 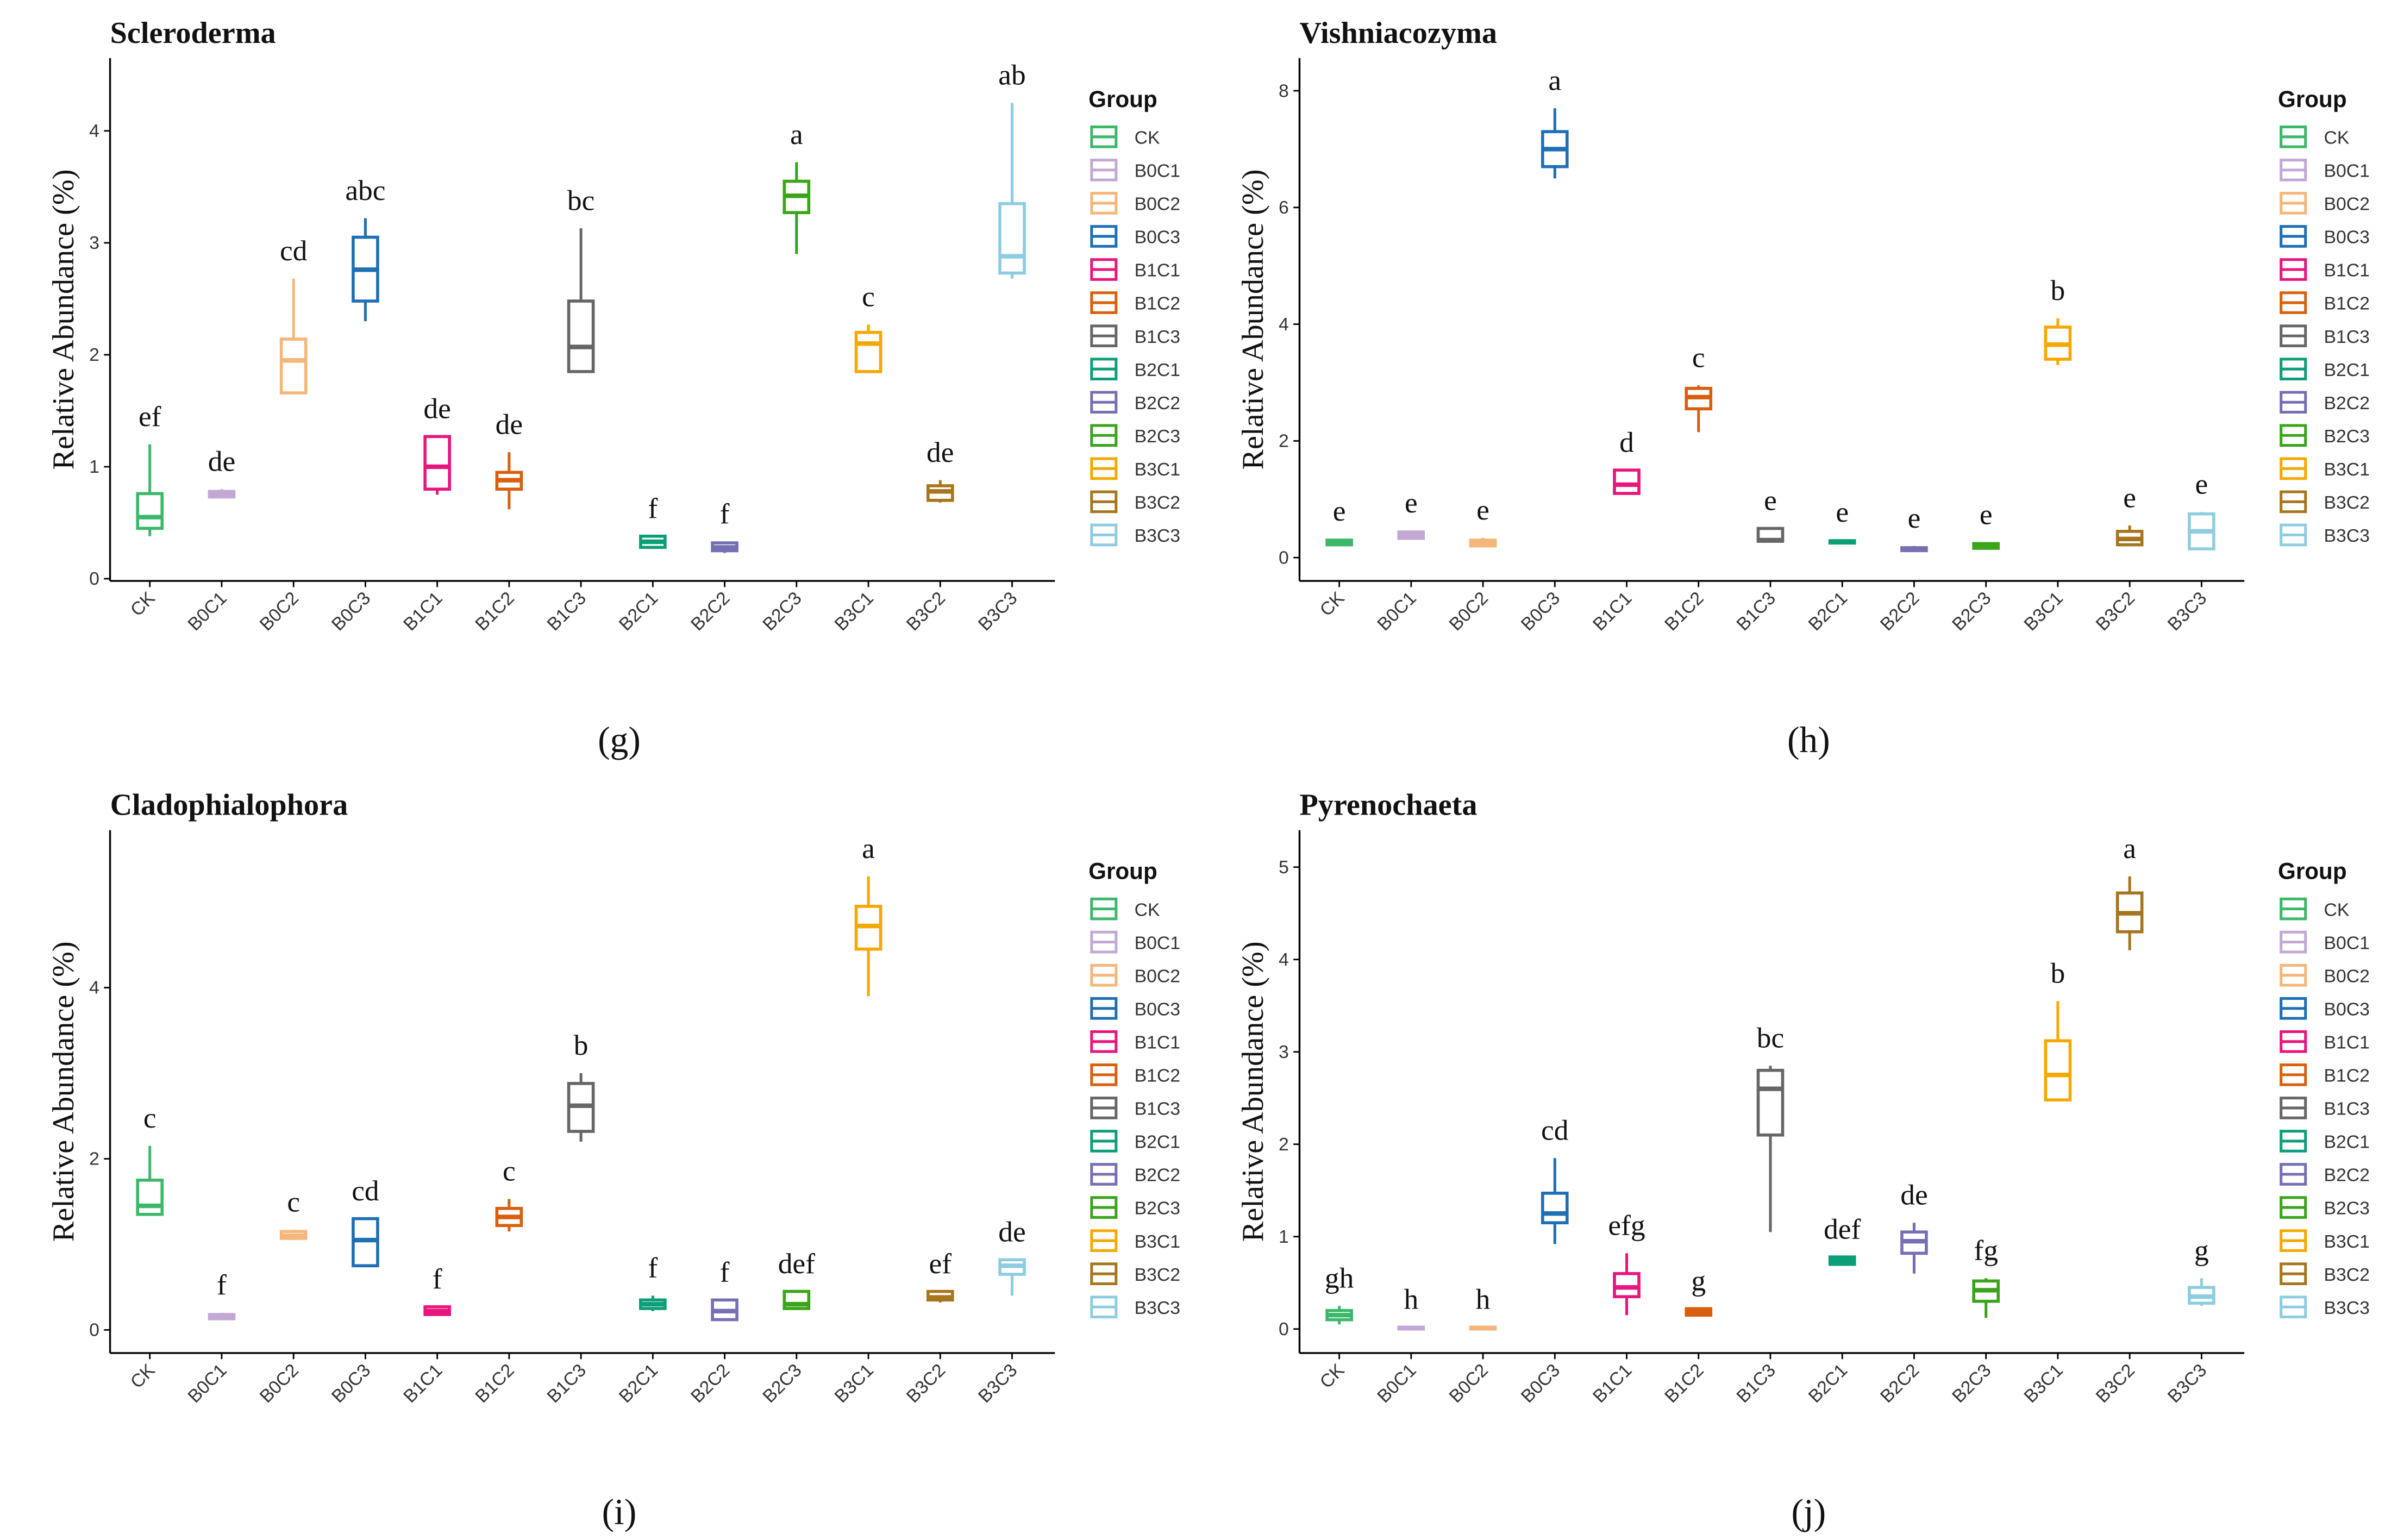 What do you see at coordinates (2346, 1275) in the screenshot?
I see `legend-label: B3C2` at bounding box center [2346, 1275].